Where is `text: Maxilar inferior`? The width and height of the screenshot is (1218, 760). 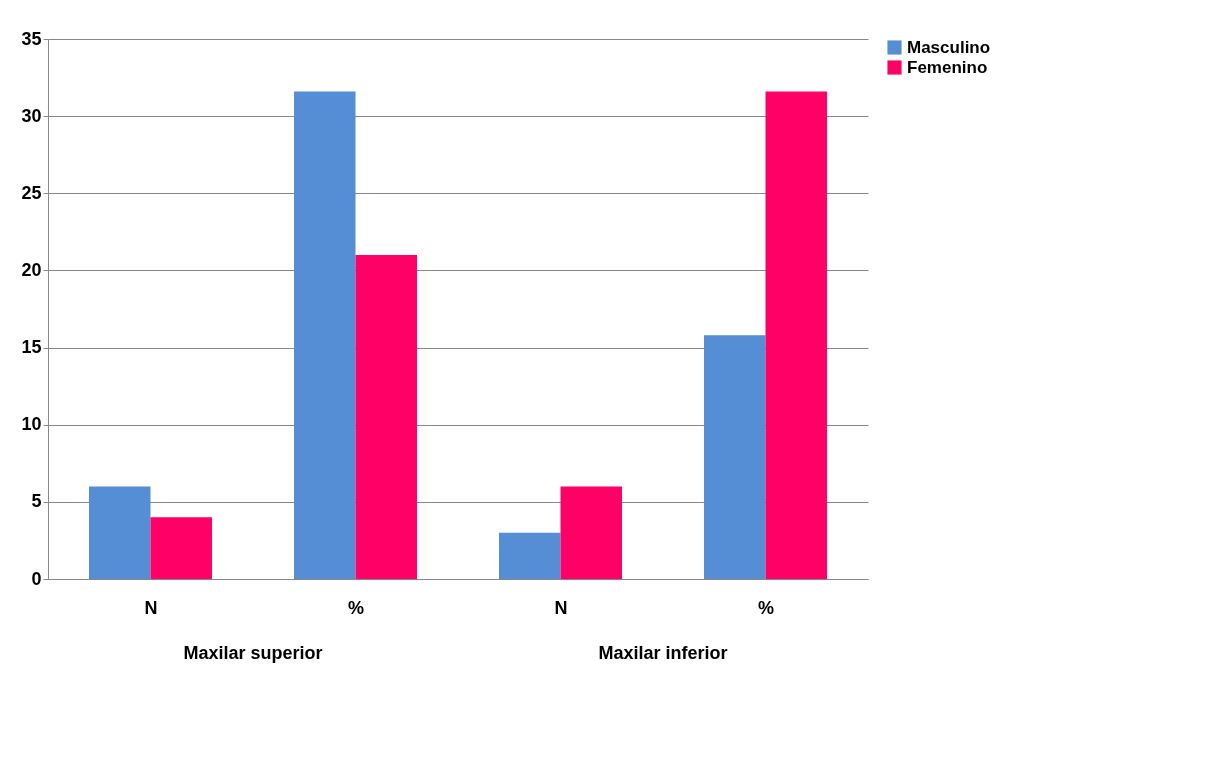
text: Maxilar inferior is located at coordinates (663, 653).